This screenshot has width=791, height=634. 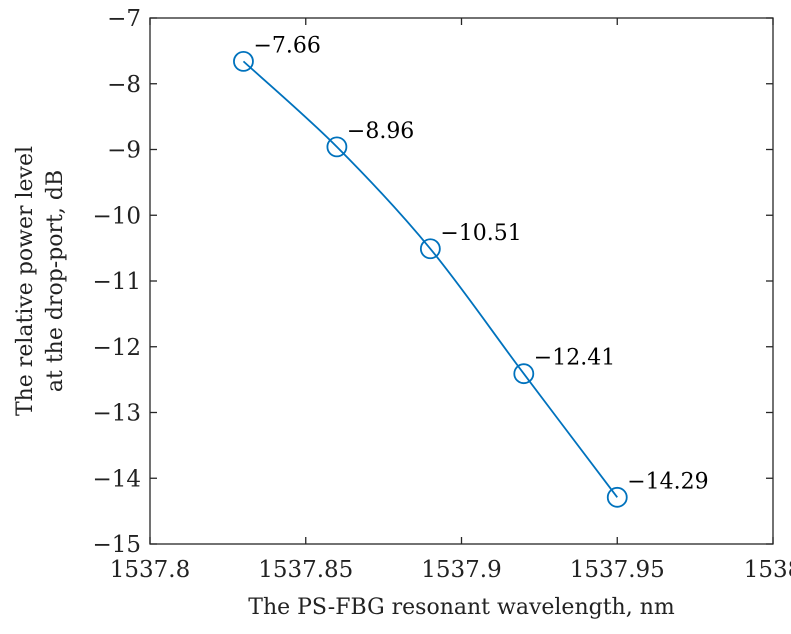 I want to click on y-tick-label: −13, so click(x=116, y=414).